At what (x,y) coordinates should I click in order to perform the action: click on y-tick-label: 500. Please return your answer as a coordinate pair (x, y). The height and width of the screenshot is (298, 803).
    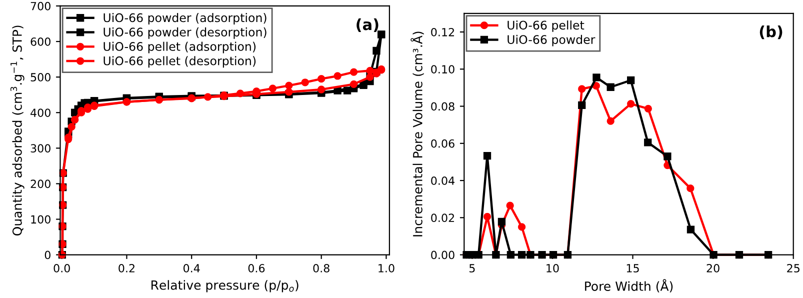
    Looking at the image, I should click on (40, 77).